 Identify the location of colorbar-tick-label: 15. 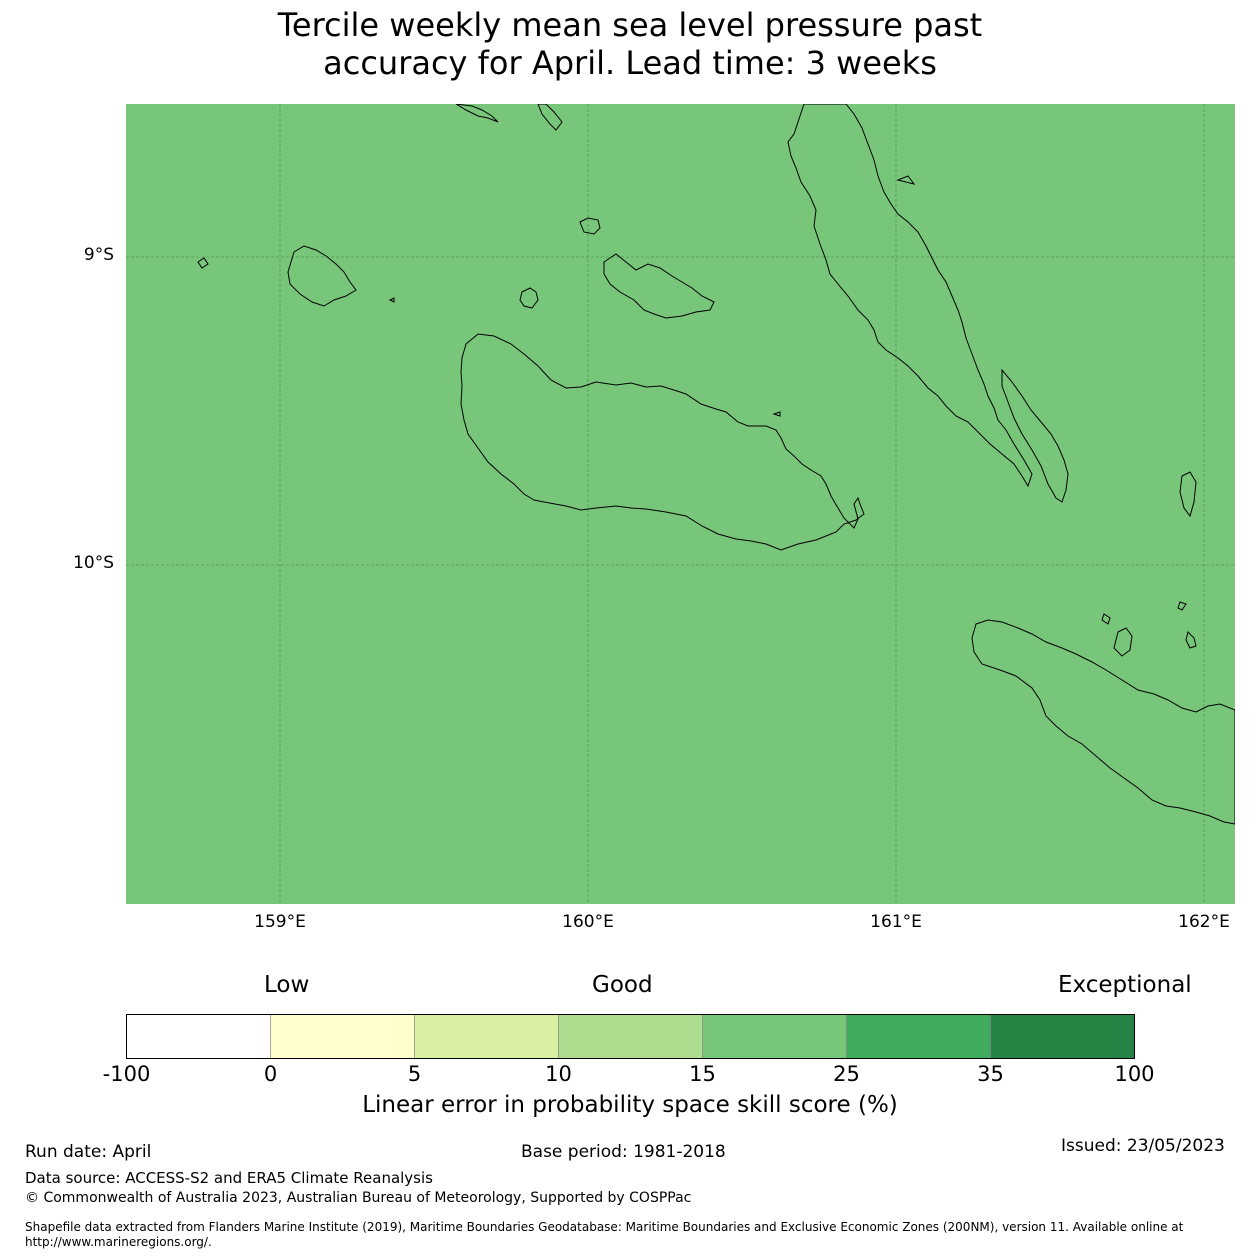
(702, 1074).